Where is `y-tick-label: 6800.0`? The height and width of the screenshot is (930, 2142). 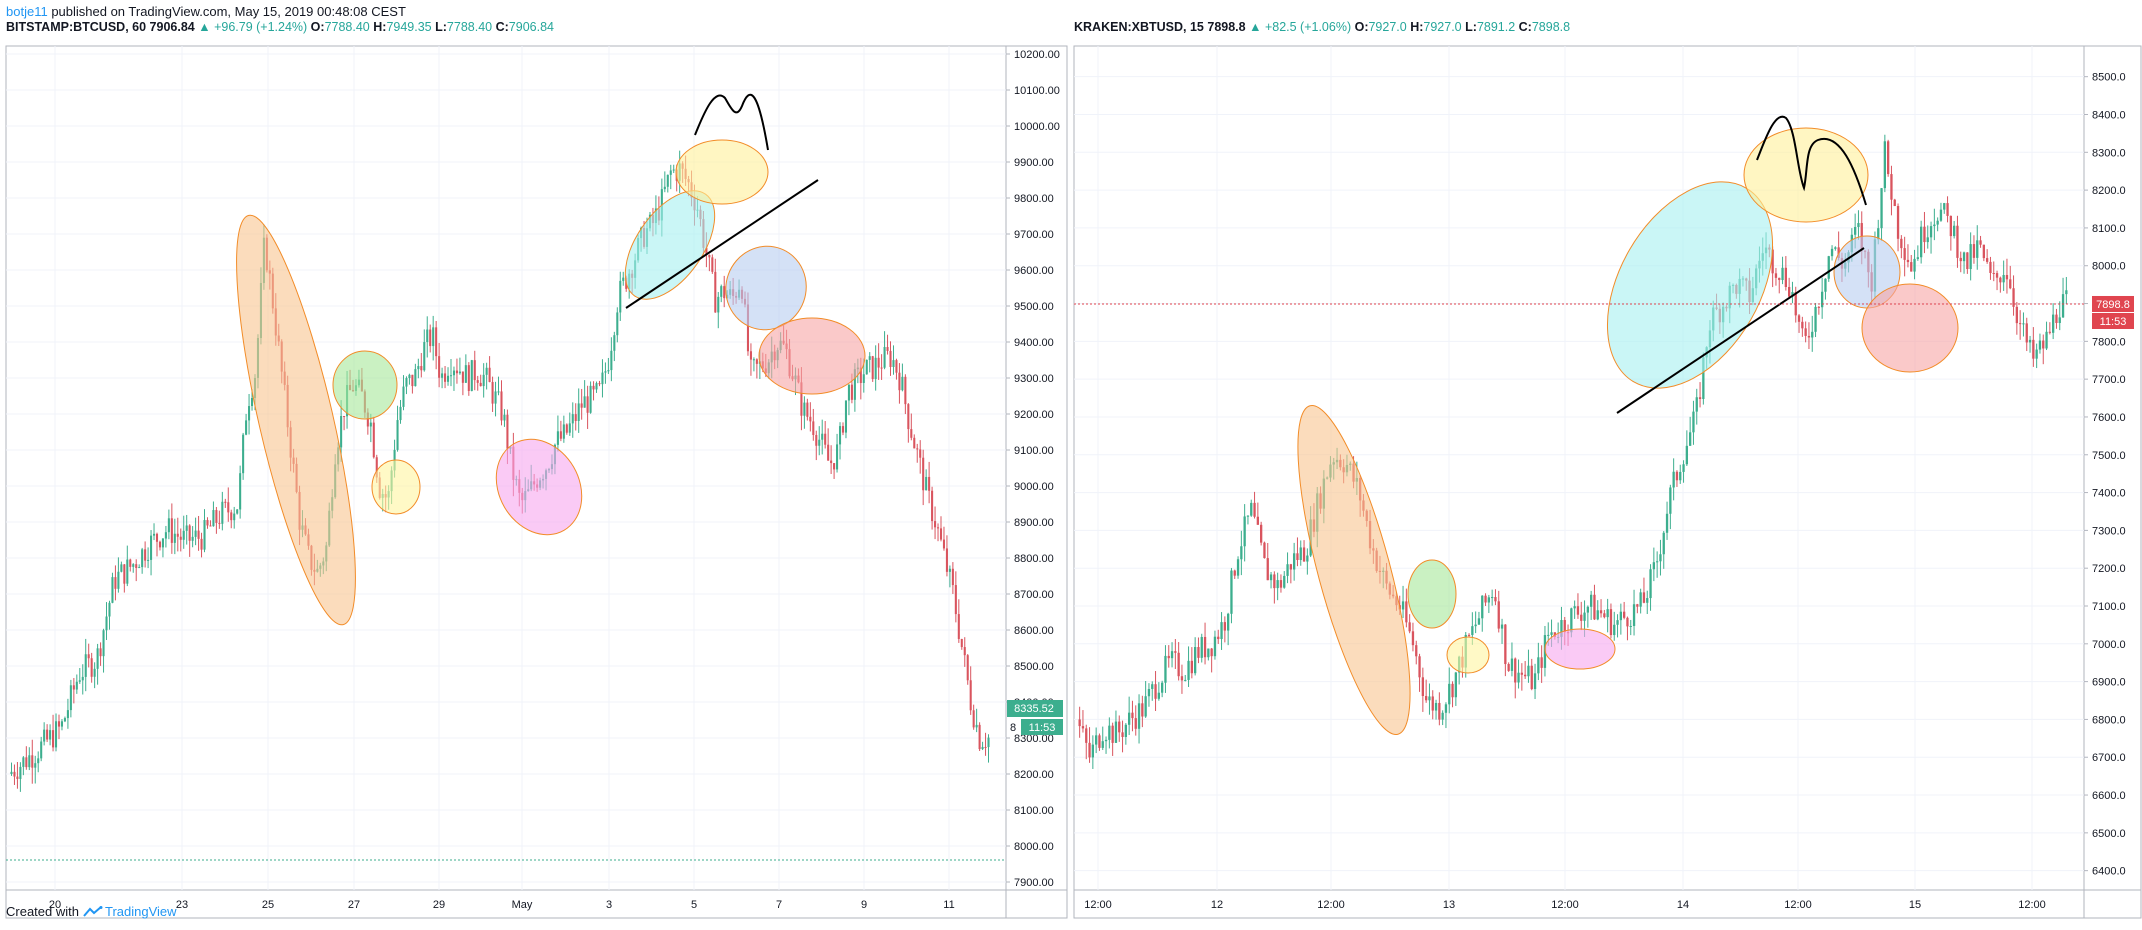
y-tick-label: 6800.0 is located at coordinates (2109, 720).